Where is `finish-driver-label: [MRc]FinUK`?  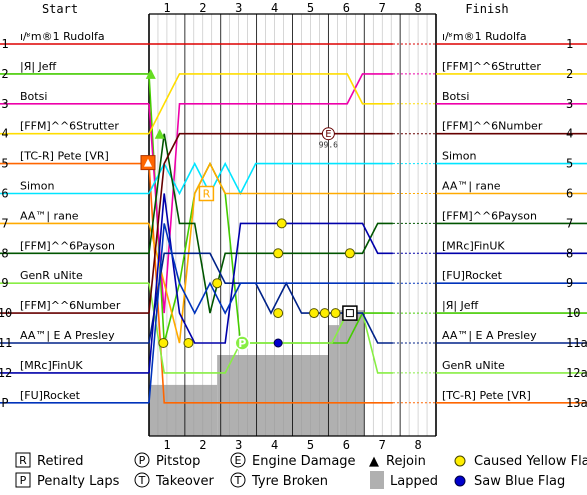 finish-driver-label: [MRc]FinUK is located at coordinates (473, 245).